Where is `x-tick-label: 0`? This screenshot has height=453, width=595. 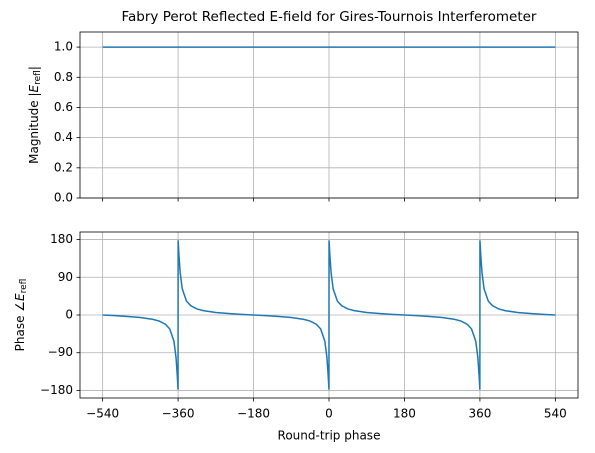
x-tick-label: 0 is located at coordinates (329, 414).